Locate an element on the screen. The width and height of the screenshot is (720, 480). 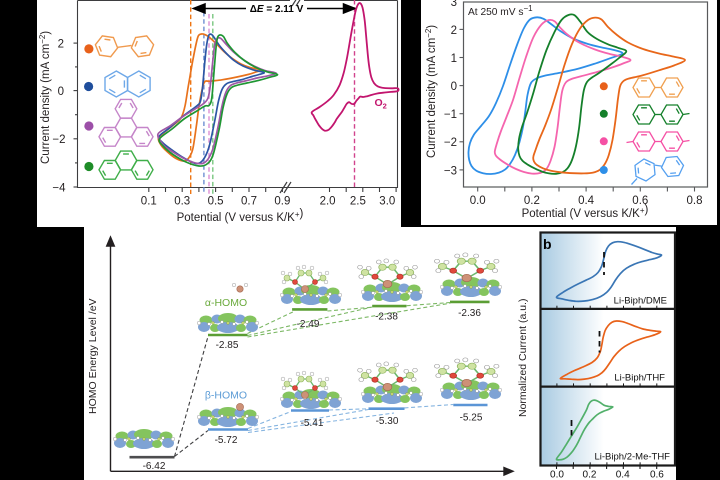
svg-text: α-HOMO is located at coordinates (226, 303).